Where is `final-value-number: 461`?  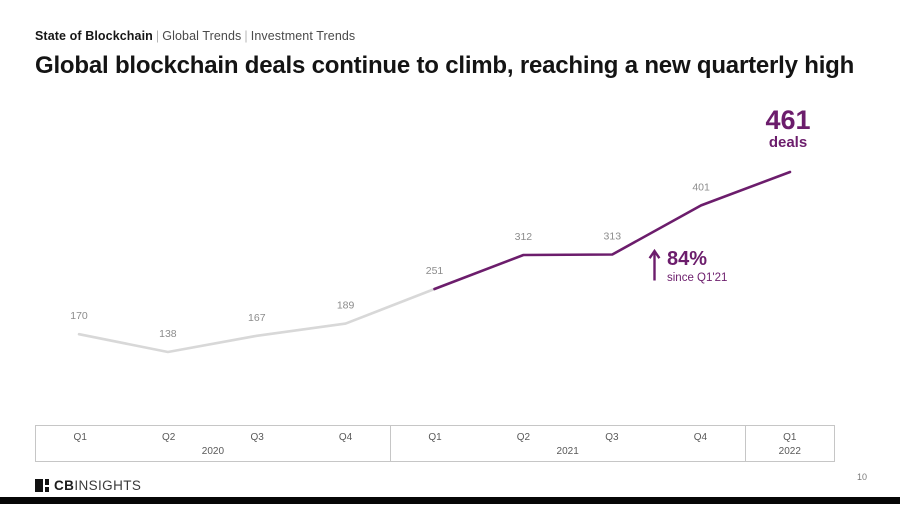 final-value-number: 461 is located at coordinates (788, 120).